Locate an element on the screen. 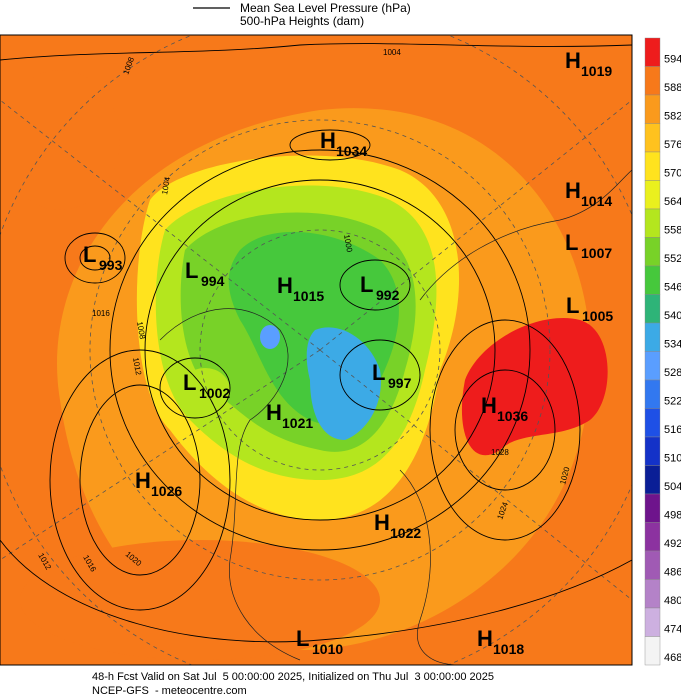 The height and width of the screenshot is (700, 681). contour-label: 1016 is located at coordinates (101, 313).